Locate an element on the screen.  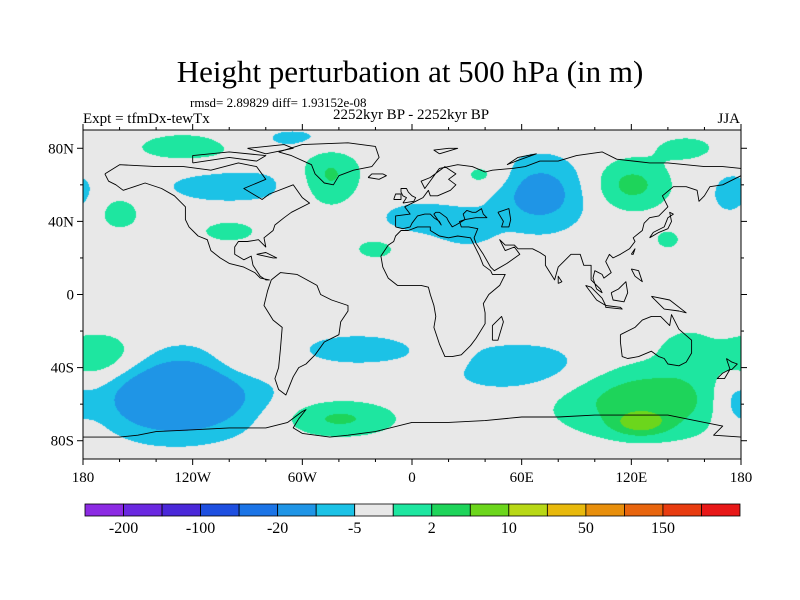
y-tick-label: 80N is located at coordinates (61, 149).